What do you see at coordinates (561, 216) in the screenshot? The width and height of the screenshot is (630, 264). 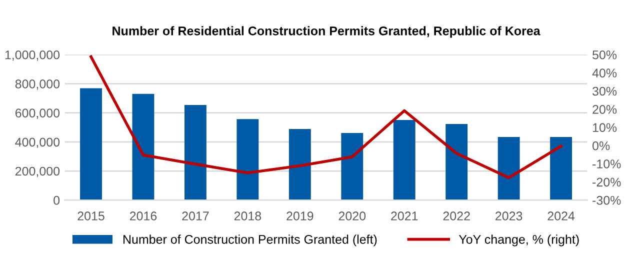 I see `x-tick-label: 2024` at bounding box center [561, 216].